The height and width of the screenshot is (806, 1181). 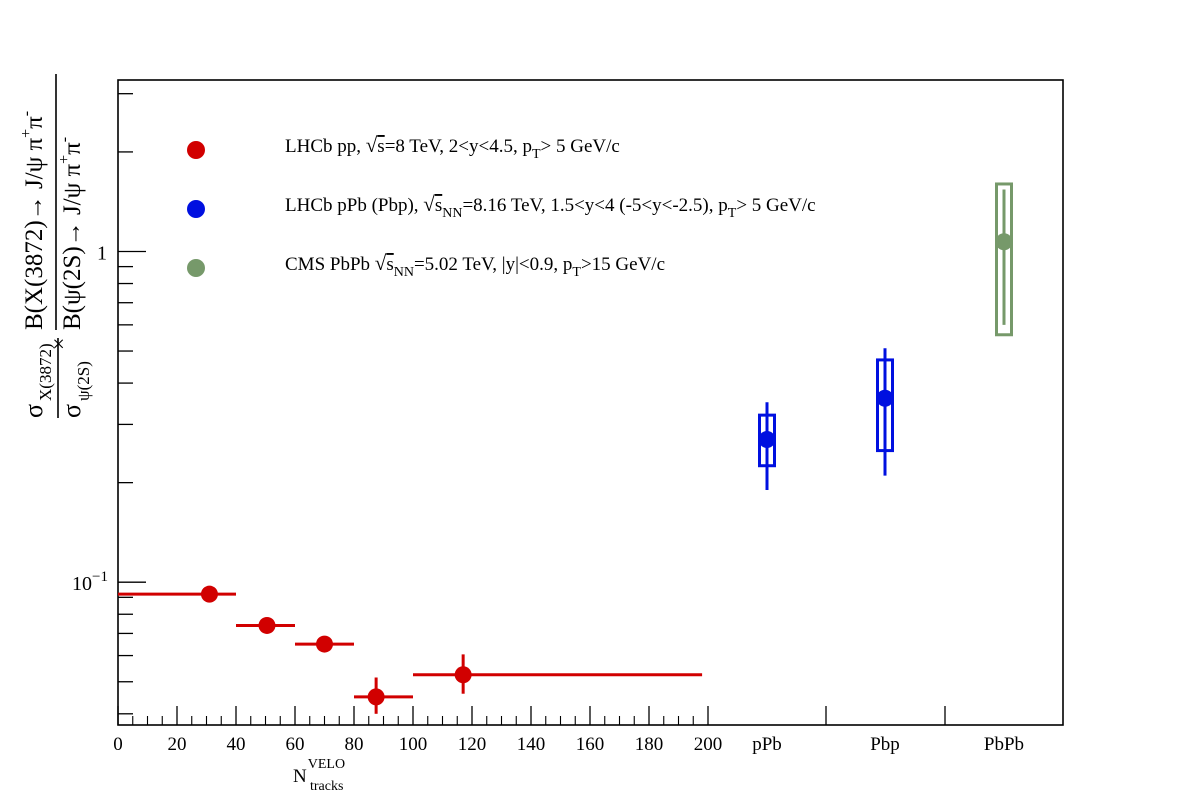 I want to click on y-tick-label: 1, so click(x=102, y=253).